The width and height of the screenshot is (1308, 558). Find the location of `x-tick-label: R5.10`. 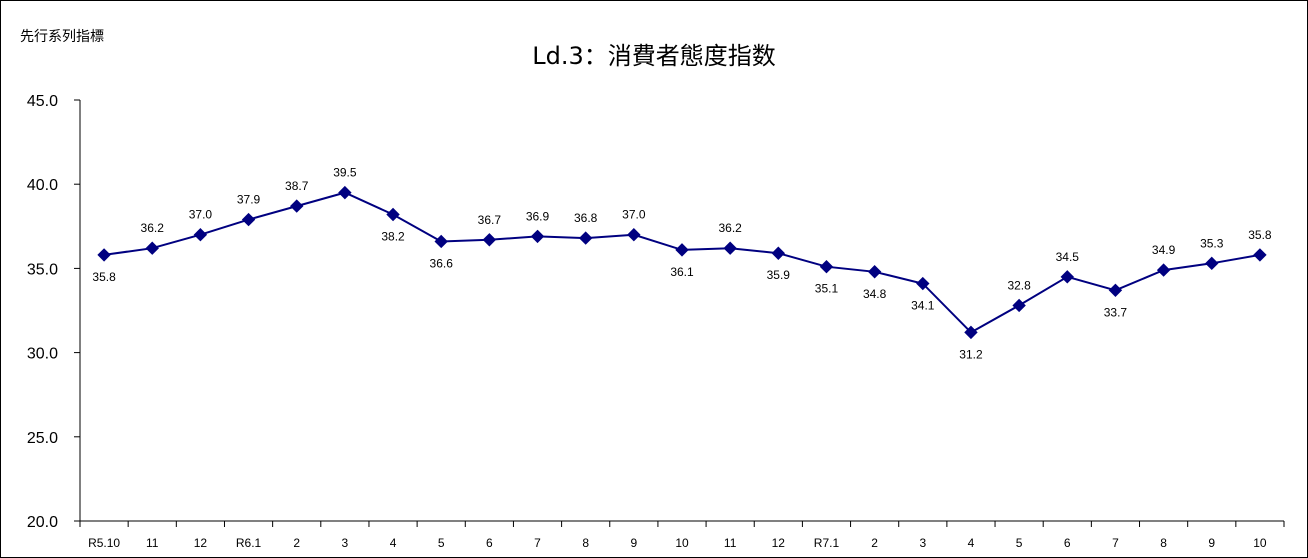

x-tick-label: R5.10 is located at coordinates (104, 543).